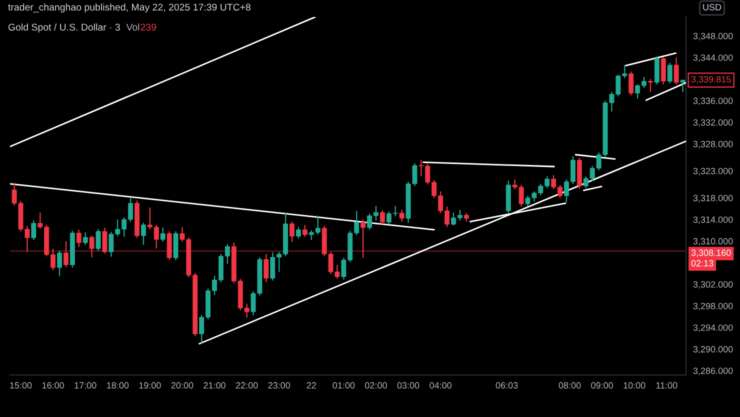  I want to click on x-tick-label: 10:00, so click(635, 385).